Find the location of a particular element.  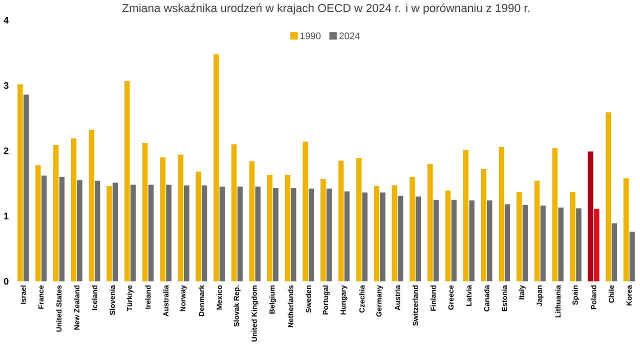

y-tick-label: 0 is located at coordinates (6, 281).